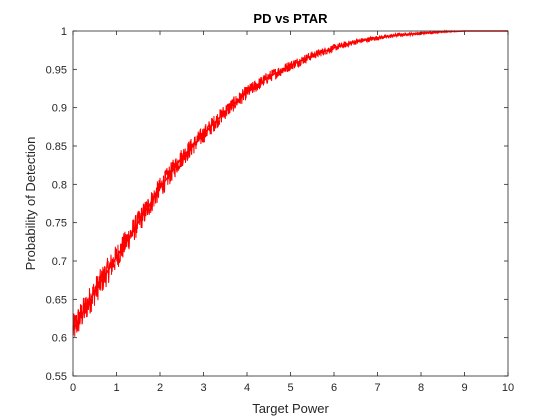 Image resolution: width=560 pixels, height=420 pixels. What do you see at coordinates (334, 388) in the screenshot?
I see `x-tick-label: 6` at bounding box center [334, 388].